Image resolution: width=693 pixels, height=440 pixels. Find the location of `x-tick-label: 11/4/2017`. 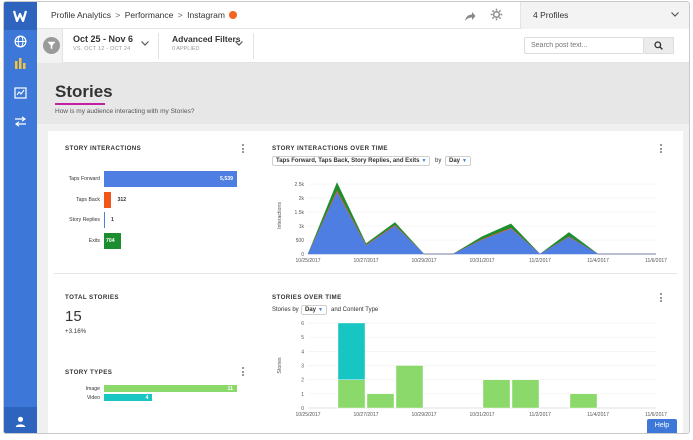

x-tick-label: 11/4/2017 is located at coordinates (598, 415).